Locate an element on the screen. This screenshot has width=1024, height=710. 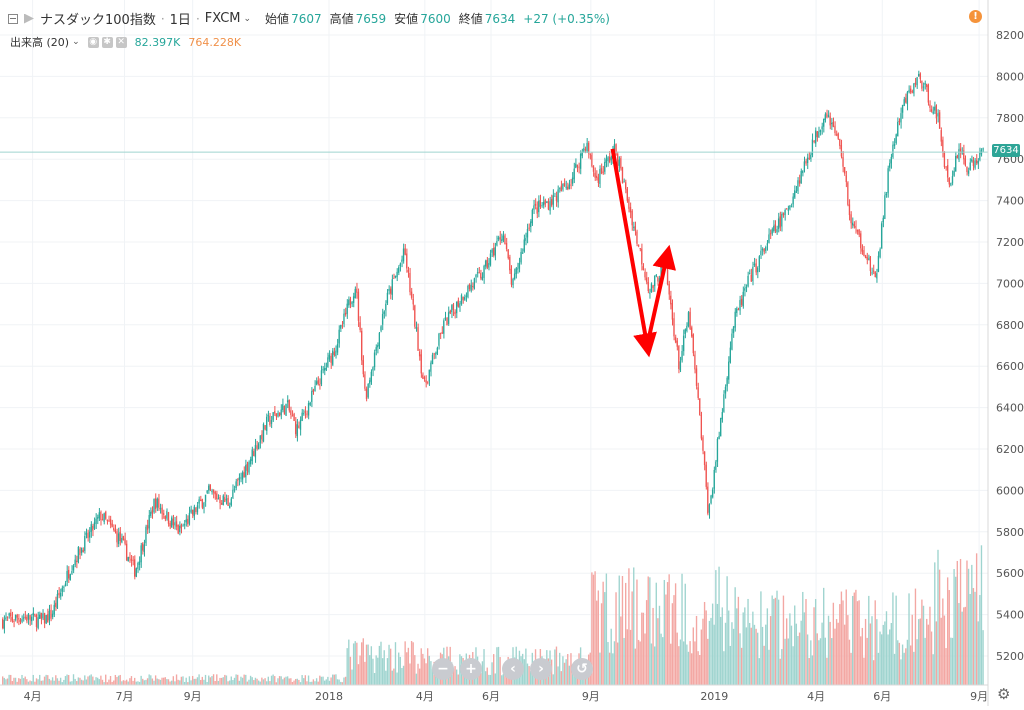
volume-label: 出来高 (20) is located at coordinates (40, 42).